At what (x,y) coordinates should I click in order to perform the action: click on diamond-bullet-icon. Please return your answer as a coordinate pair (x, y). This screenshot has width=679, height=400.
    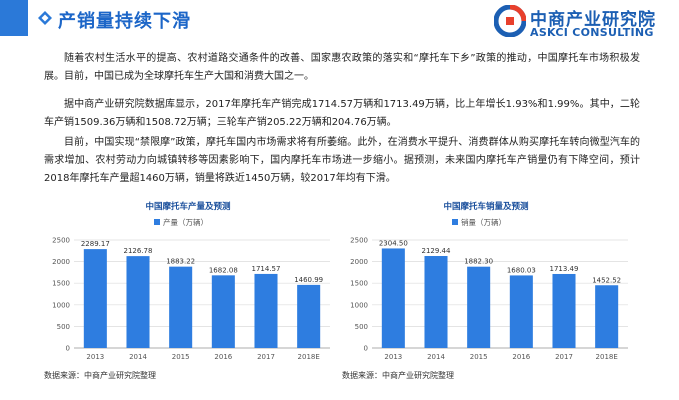
    Looking at the image, I should click on (45, 18).